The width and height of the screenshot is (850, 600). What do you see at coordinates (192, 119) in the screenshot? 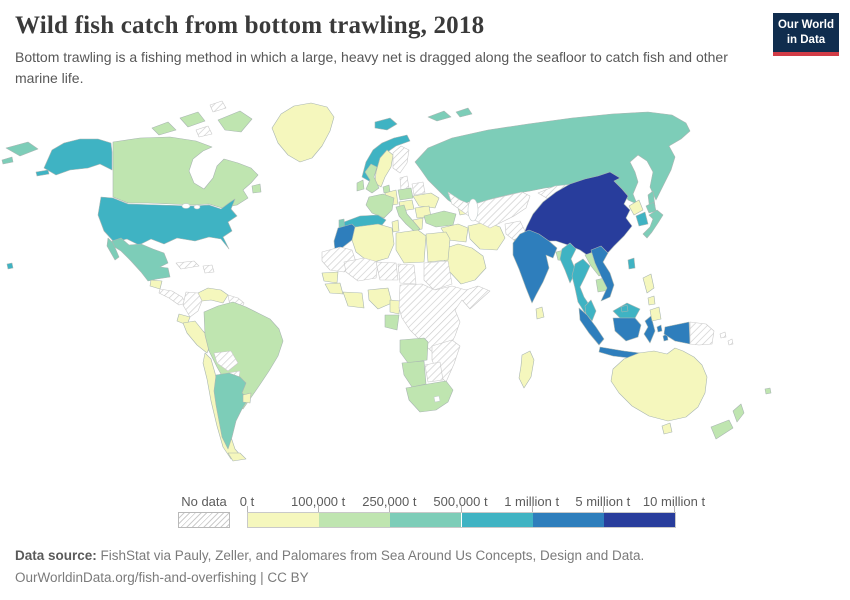
I see `country-canada-arctic2` at bounding box center [192, 119].